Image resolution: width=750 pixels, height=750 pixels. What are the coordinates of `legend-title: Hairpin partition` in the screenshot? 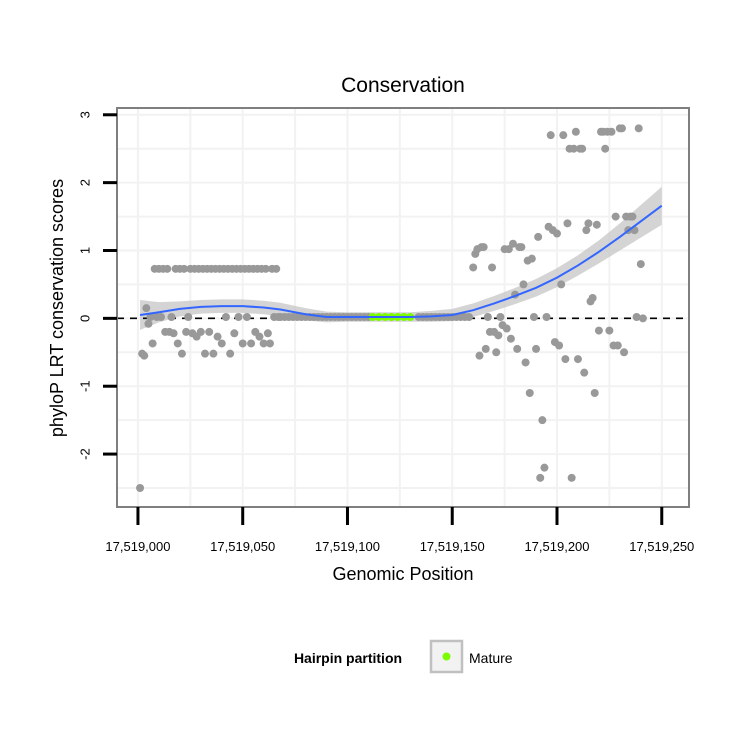 It's located at (348, 658).